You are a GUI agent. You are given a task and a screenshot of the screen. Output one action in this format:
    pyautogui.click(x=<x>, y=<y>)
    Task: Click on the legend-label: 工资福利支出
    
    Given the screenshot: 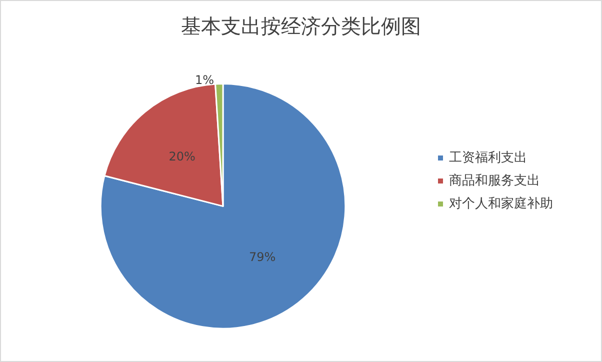 What is the action you would take?
    pyautogui.click(x=488, y=158)
    